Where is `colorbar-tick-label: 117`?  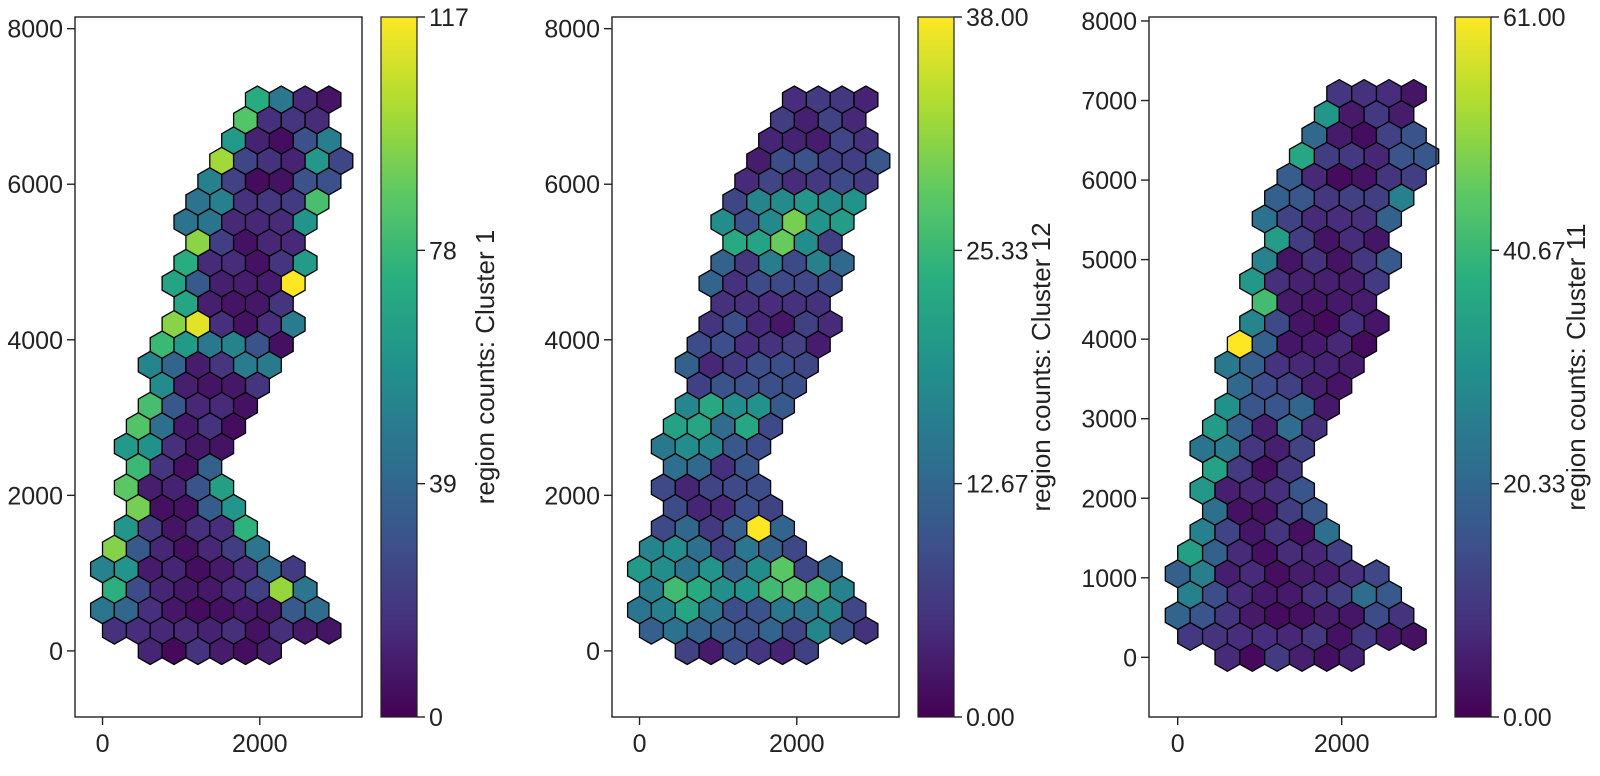
colorbar-tick-label: 117 is located at coordinates (449, 18).